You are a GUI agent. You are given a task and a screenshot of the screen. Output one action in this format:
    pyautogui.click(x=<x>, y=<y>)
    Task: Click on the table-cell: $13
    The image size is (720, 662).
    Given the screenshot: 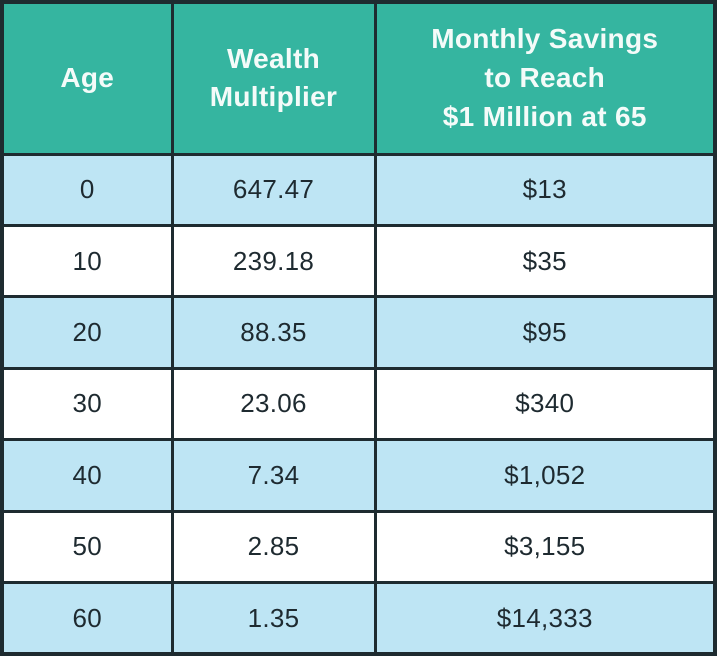 What is the action you would take?
    pyautogui.click(x=545, y=189)
    